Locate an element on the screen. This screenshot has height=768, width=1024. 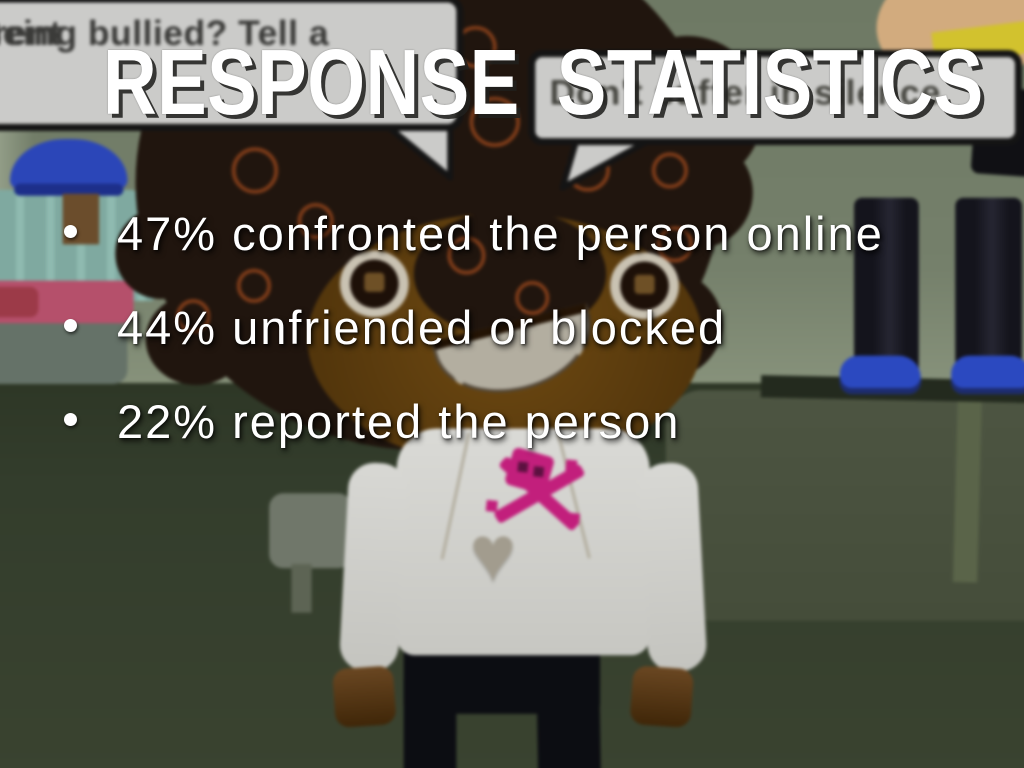
bench-armrest-leg is located at coordinates (301, 588).